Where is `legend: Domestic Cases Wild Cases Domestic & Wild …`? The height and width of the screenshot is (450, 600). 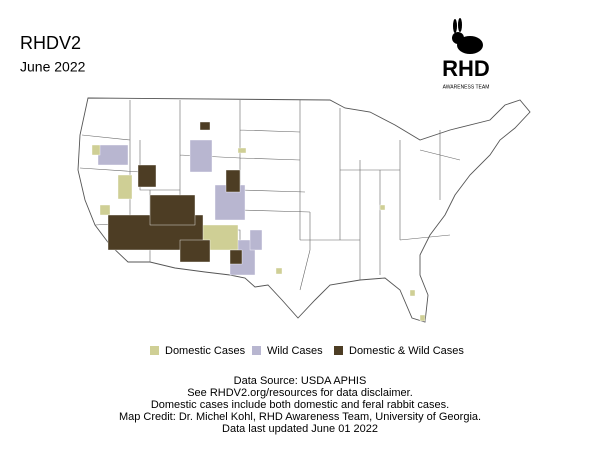
legend: Domestic Cases Wild Cases Domestic & Wild … is located at coordinates (307, 351).